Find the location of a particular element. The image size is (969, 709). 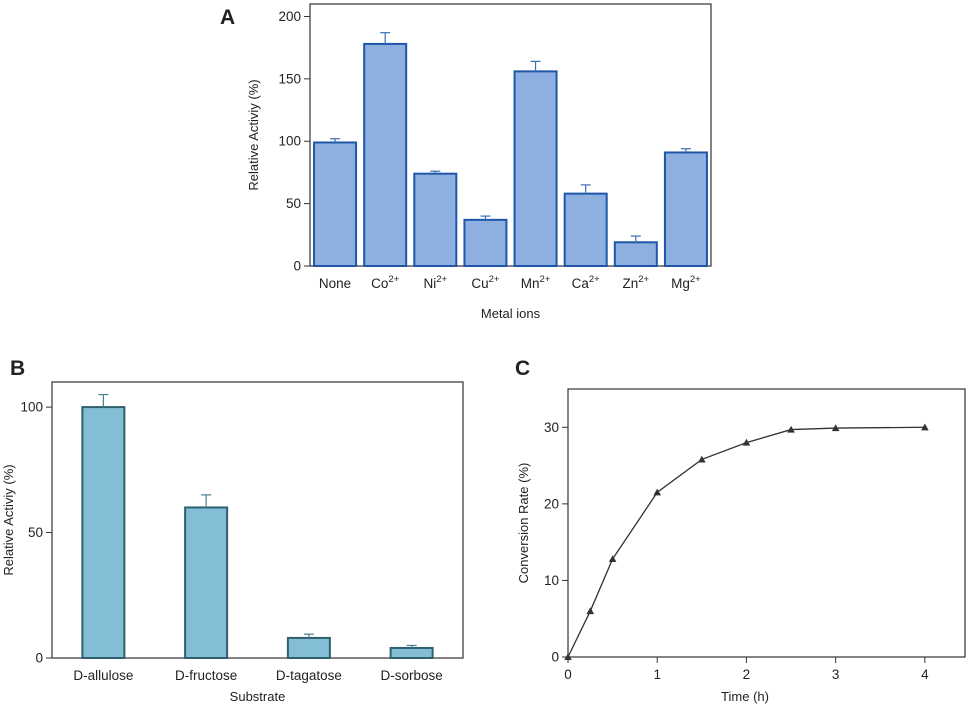

panel-b-x-tick-label: D-tagatose is located at coordinates (309, 675).